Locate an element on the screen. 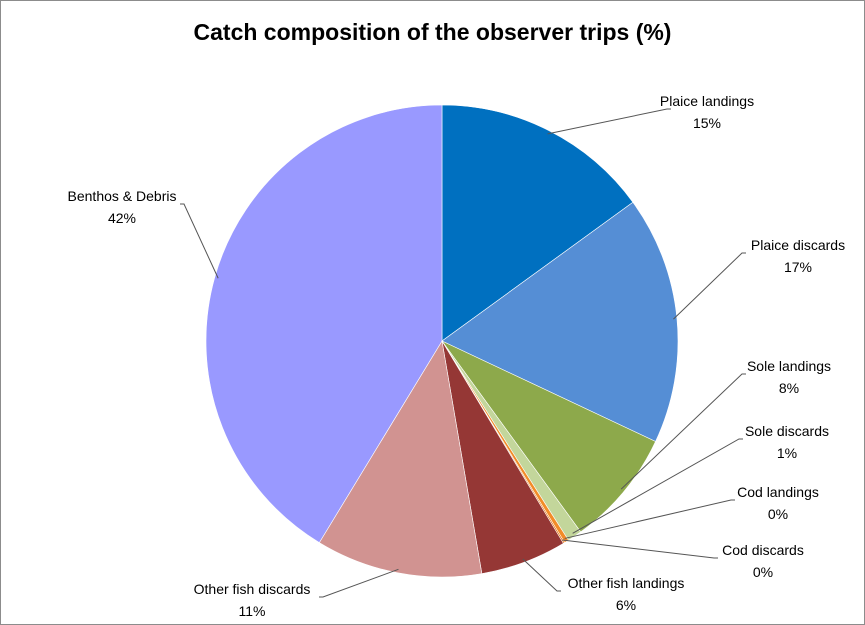 This screenshot has width=865, height=625. slice-name-label: Sole discards is located at coordinates (787, 431).